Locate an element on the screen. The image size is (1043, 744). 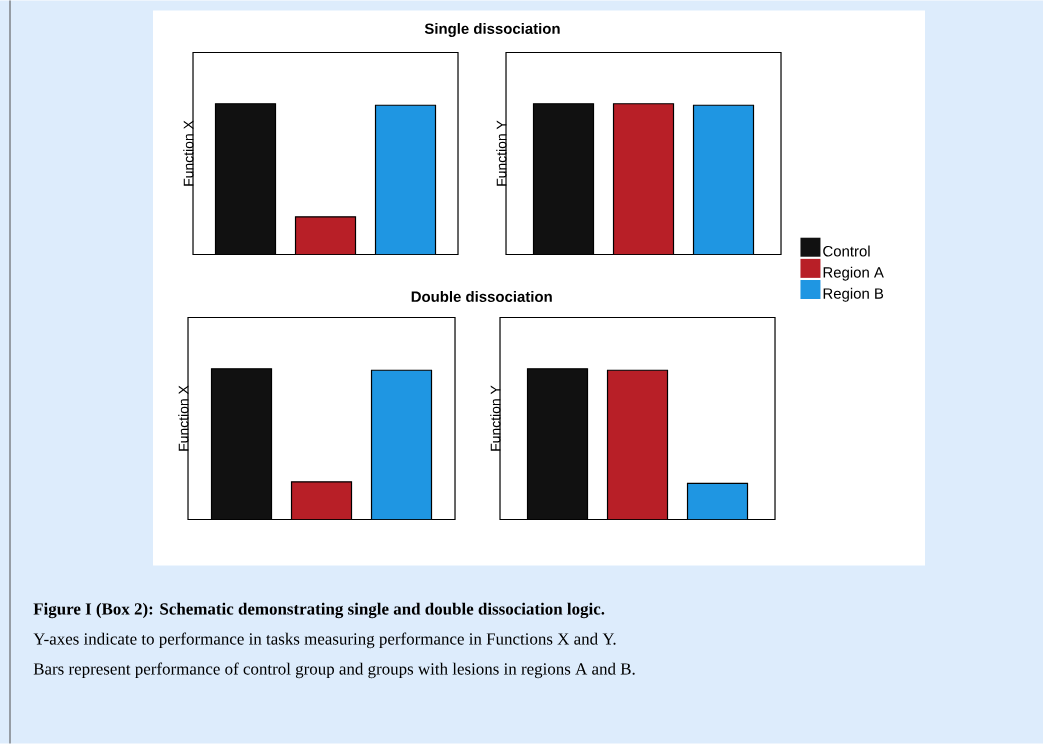
text: Figure I (Box 2): Schematic demonstrating single and double dissociation logic. is located at coordinates (319, 610).